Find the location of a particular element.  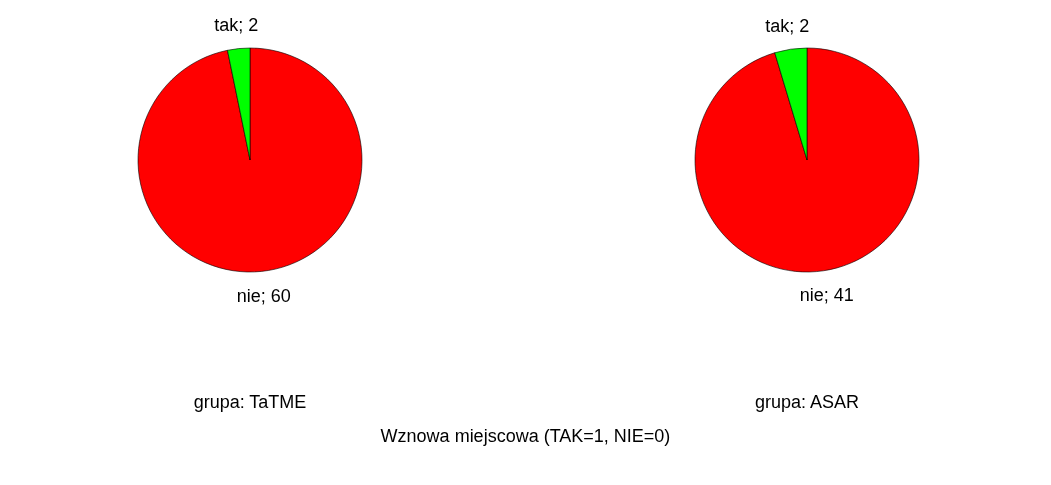

slice-label: nie; 60 is located at coordinates (263, 295).